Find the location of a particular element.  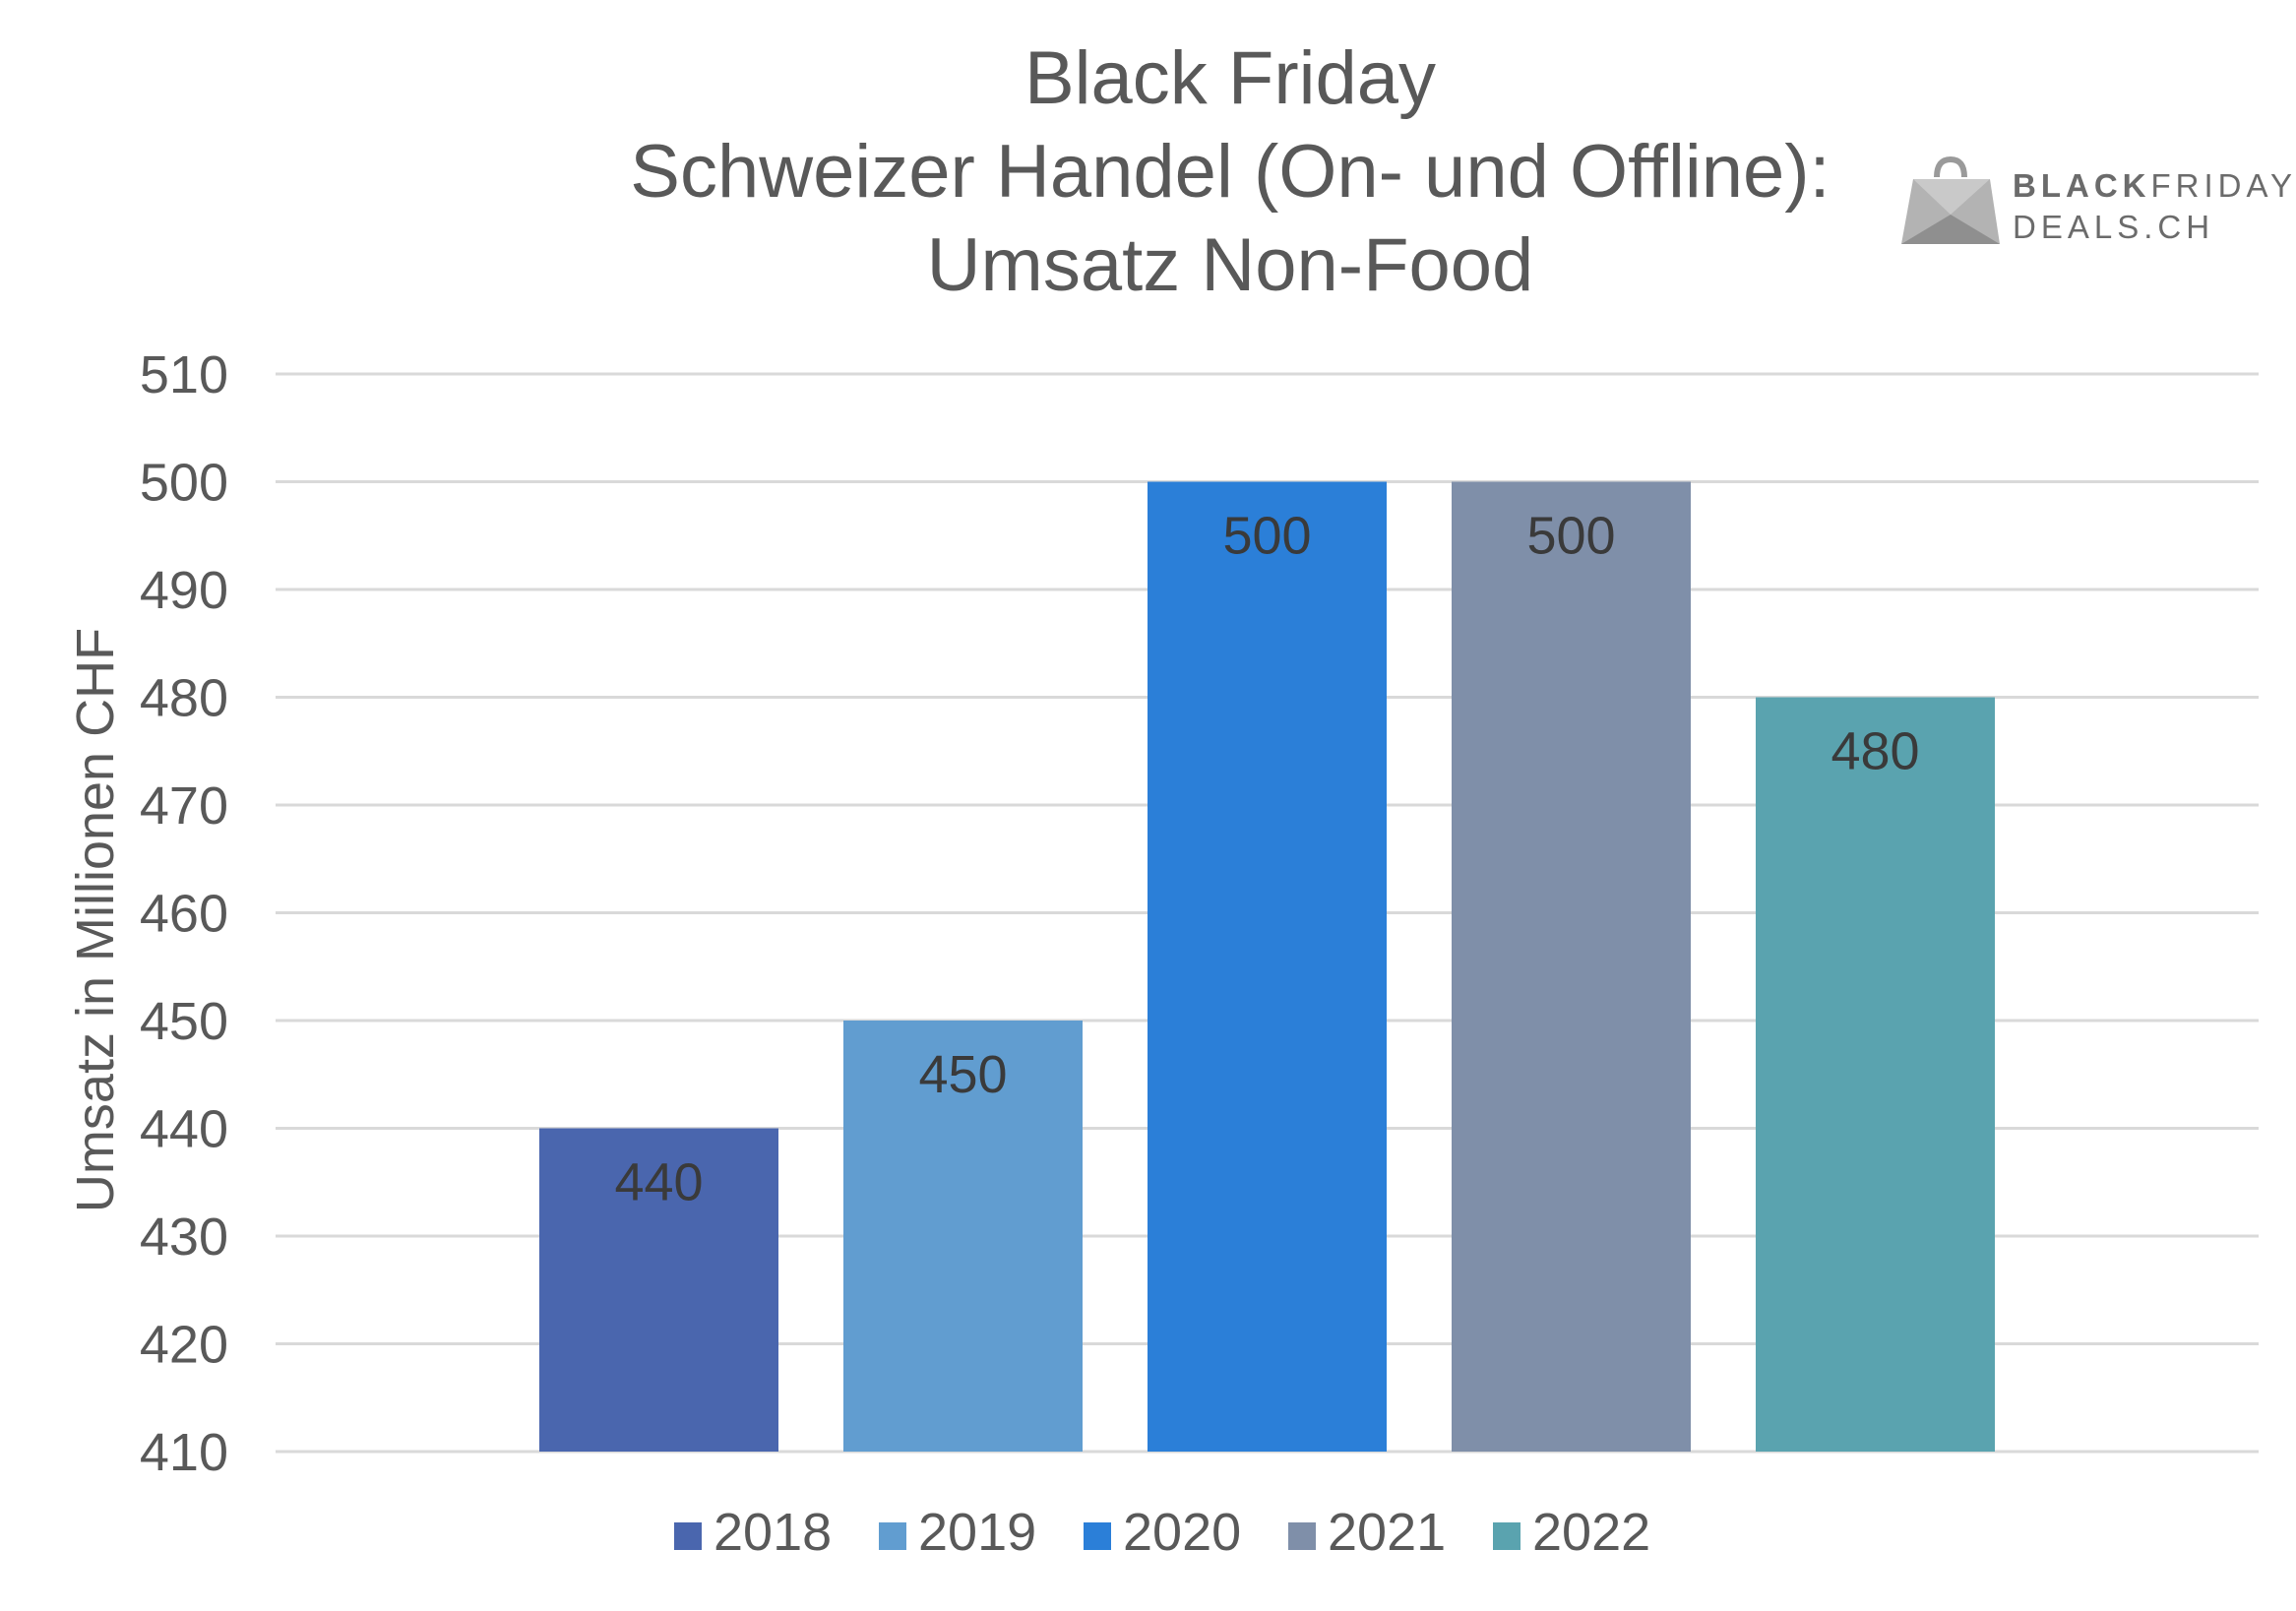

y-tick-label: 430 is located at coordinates (184, 1237).